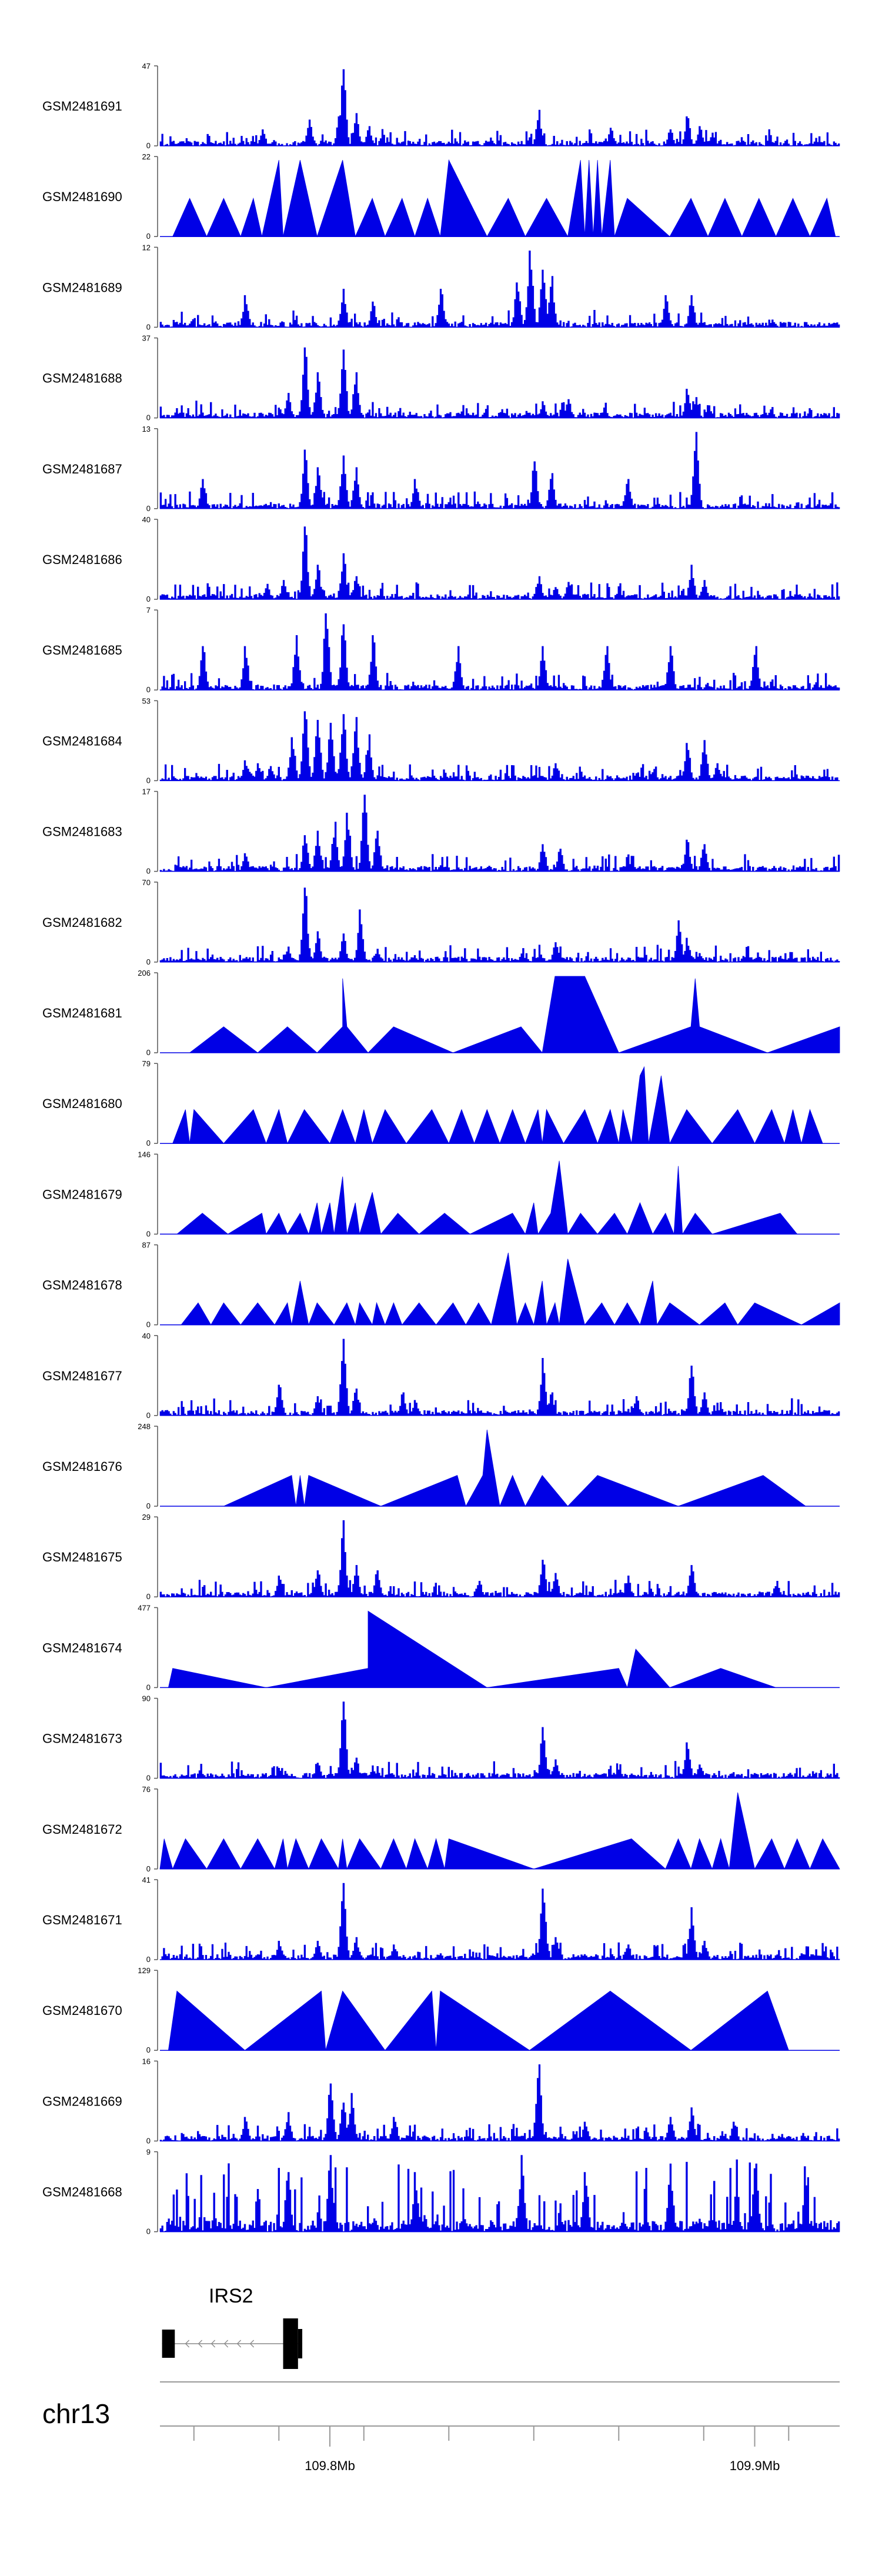  I want to click on track-label: GSM2481680, so click(82, 1103).